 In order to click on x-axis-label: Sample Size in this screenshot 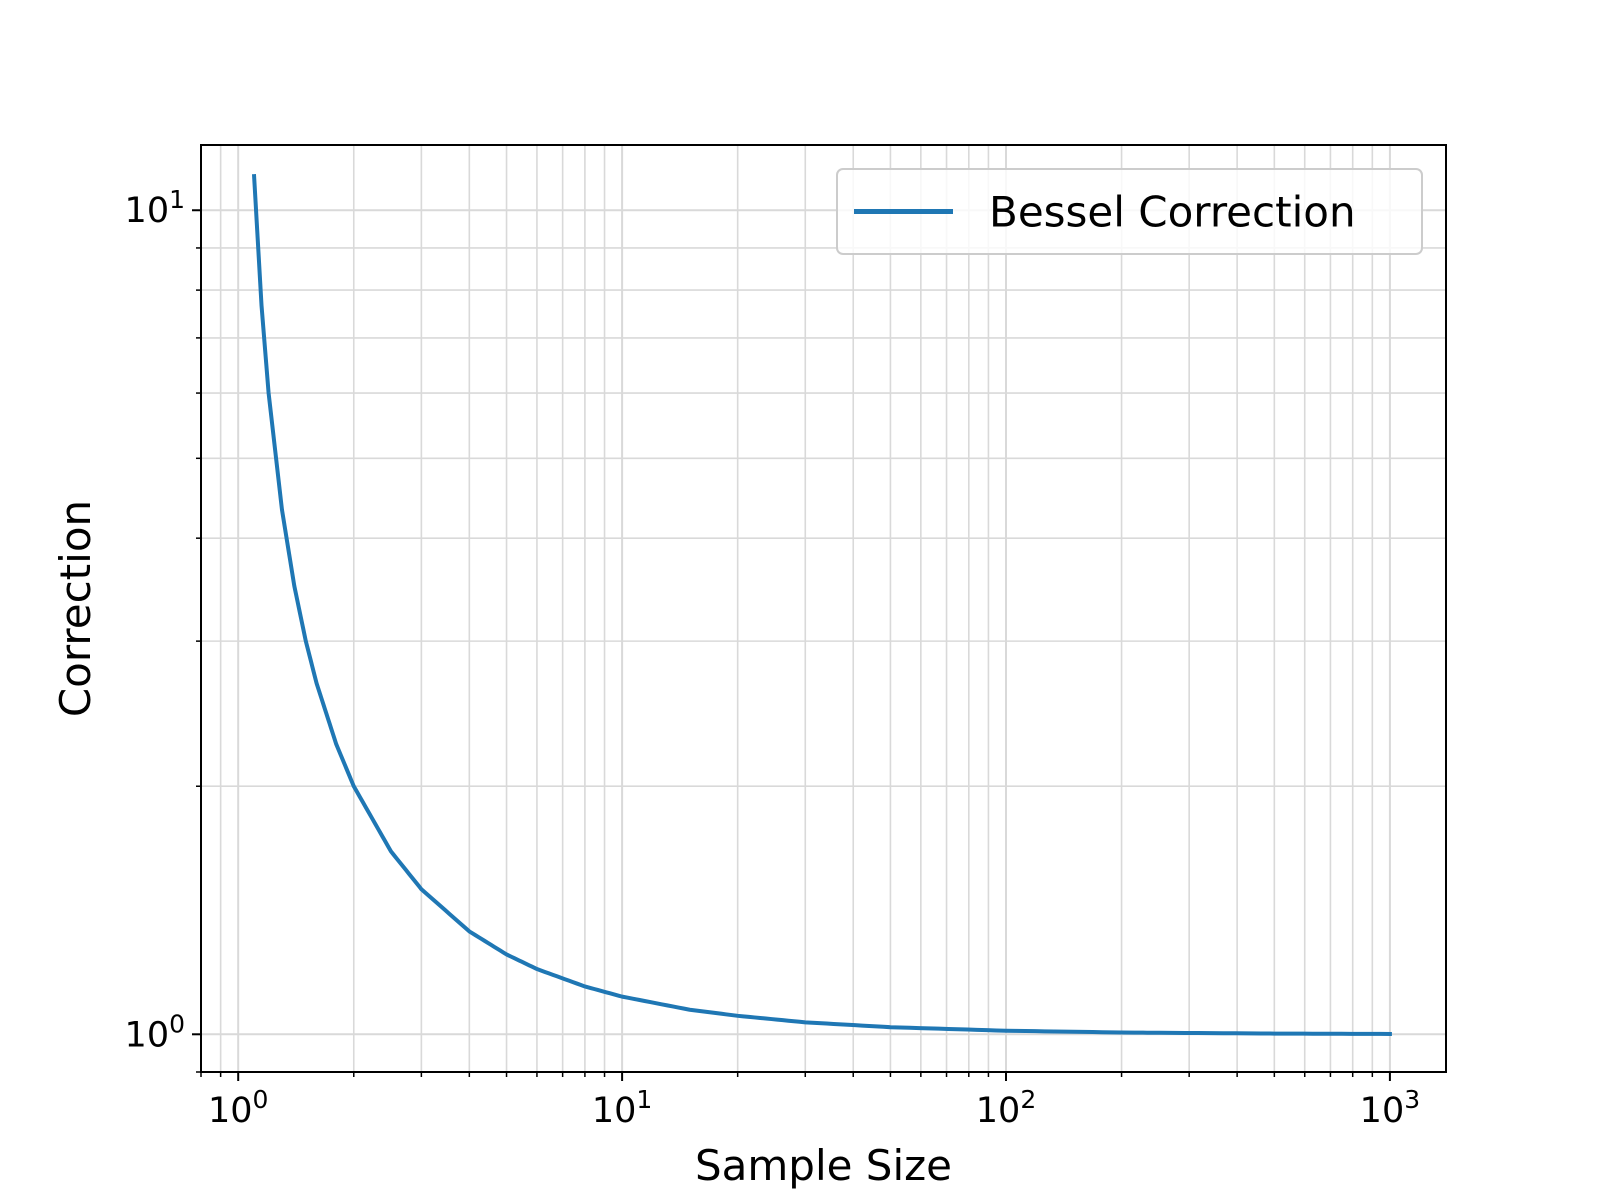, I will do `click(823, 1165)`.